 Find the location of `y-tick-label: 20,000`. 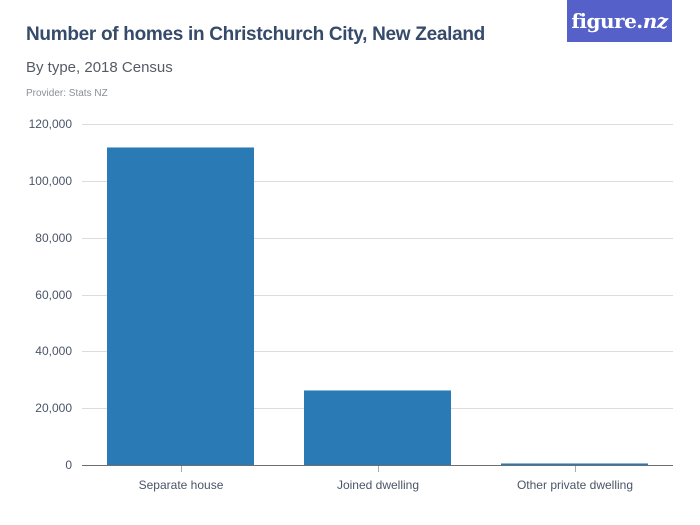

y-tick-label: 20,000 is located at coordinates (53, 408).